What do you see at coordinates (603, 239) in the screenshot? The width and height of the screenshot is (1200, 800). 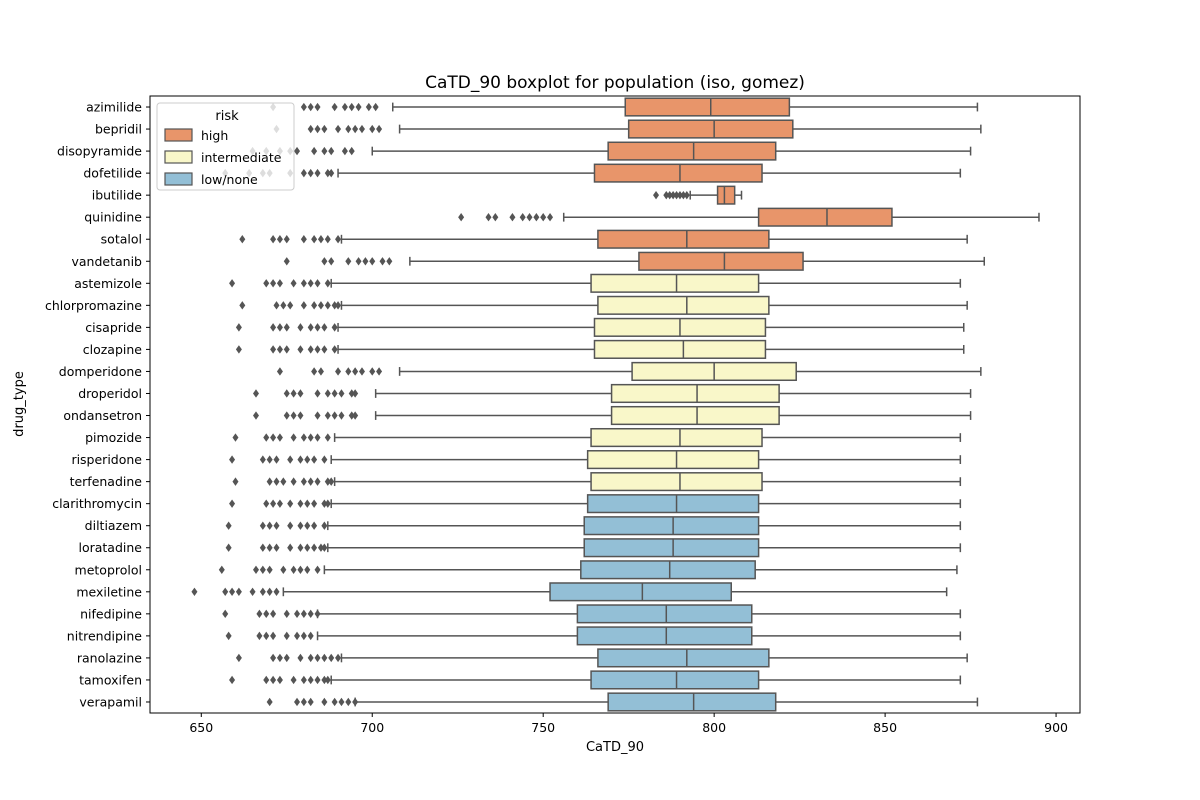 I see `box-group-sotalol` at bounding box center [603, 239].